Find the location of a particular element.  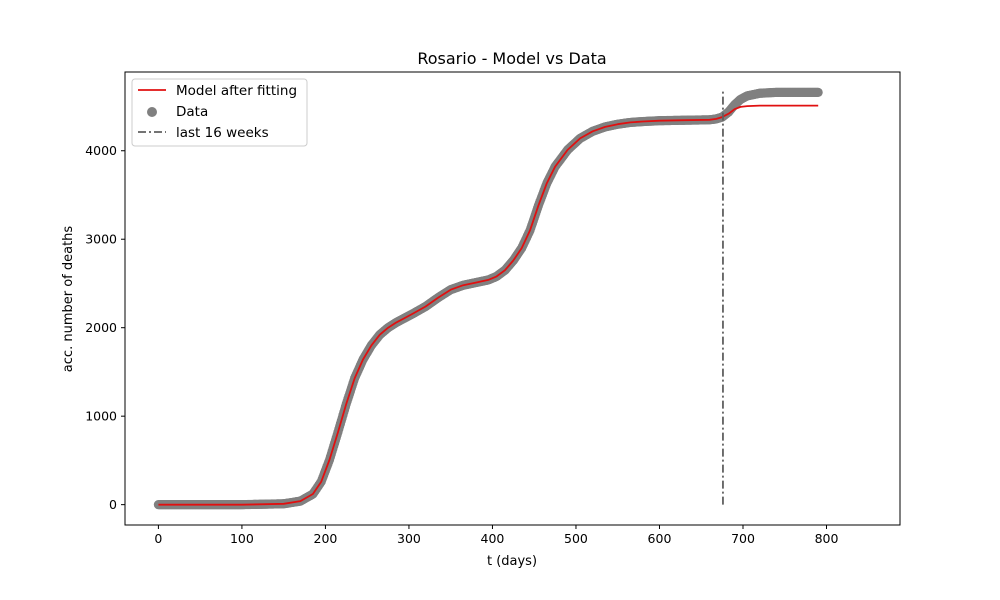

y-tick-label: 2000 is located at coordinates (101, 327).